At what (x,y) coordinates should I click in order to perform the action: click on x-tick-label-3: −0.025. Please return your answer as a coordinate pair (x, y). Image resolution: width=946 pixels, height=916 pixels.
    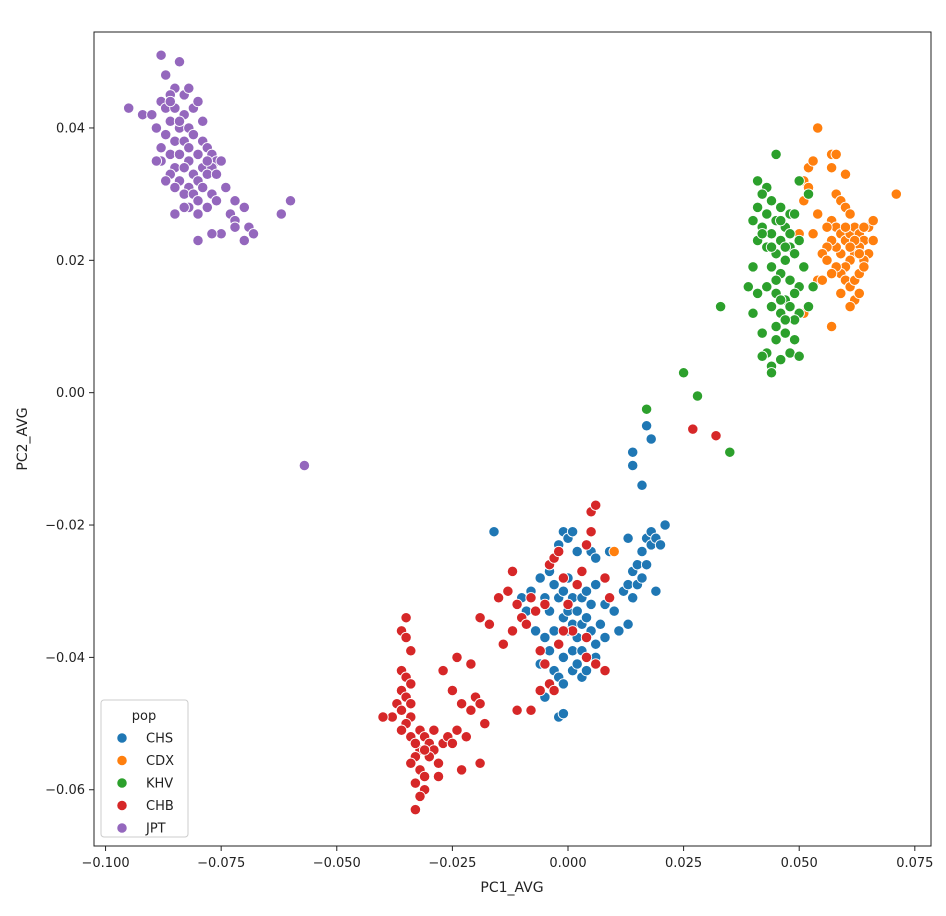
    Looking at the image, I should click on (452, 863).